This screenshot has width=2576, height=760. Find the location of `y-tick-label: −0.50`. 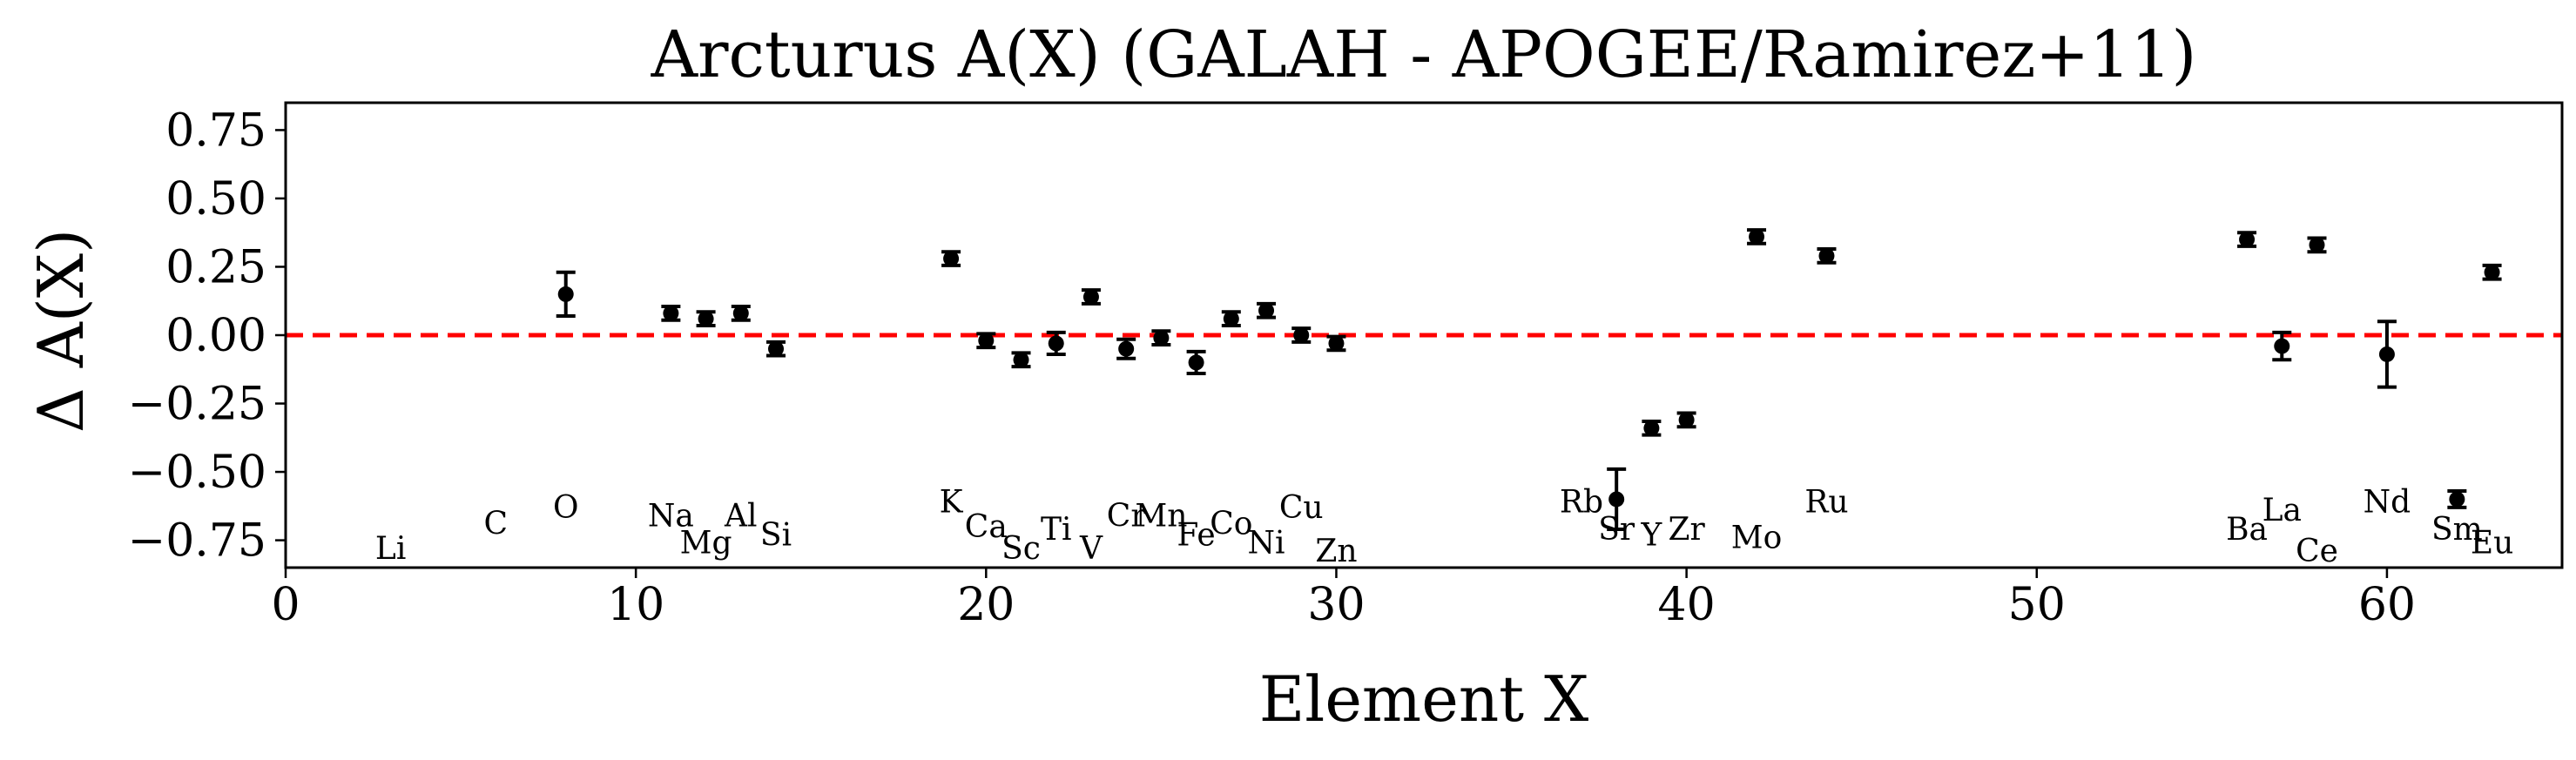

y-tick-label: −0.50 is located at coordinates (197, 473).